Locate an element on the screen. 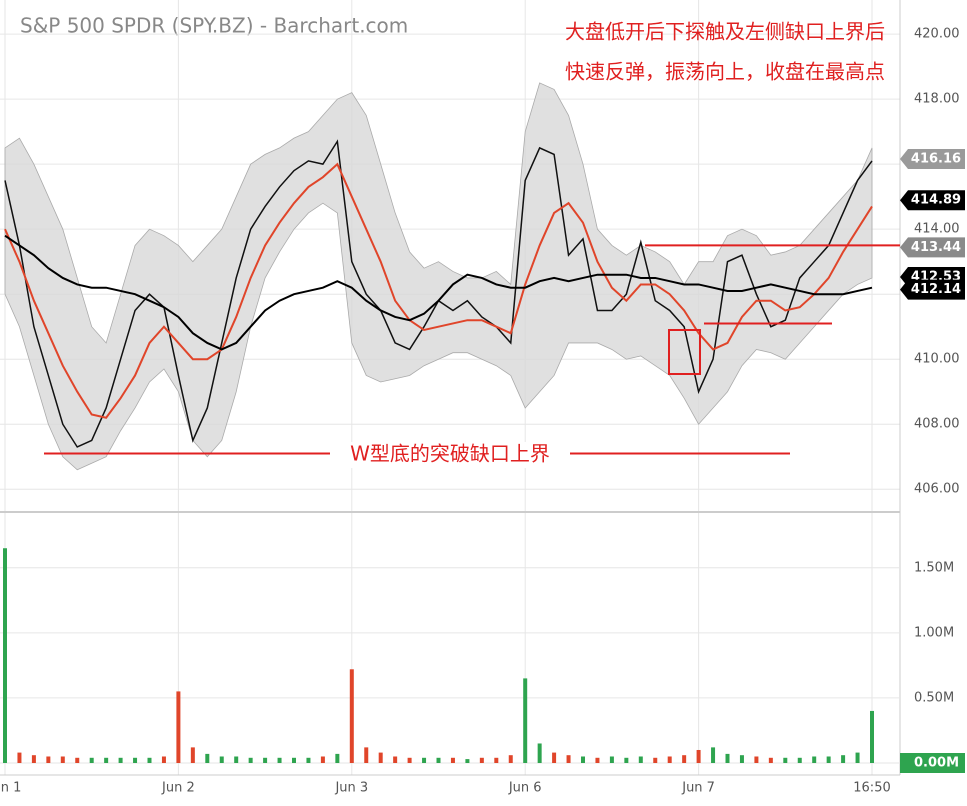 This screenshot has width=967, height=806. y-tick-label: 414.00 is located at coordinates (937, 229).